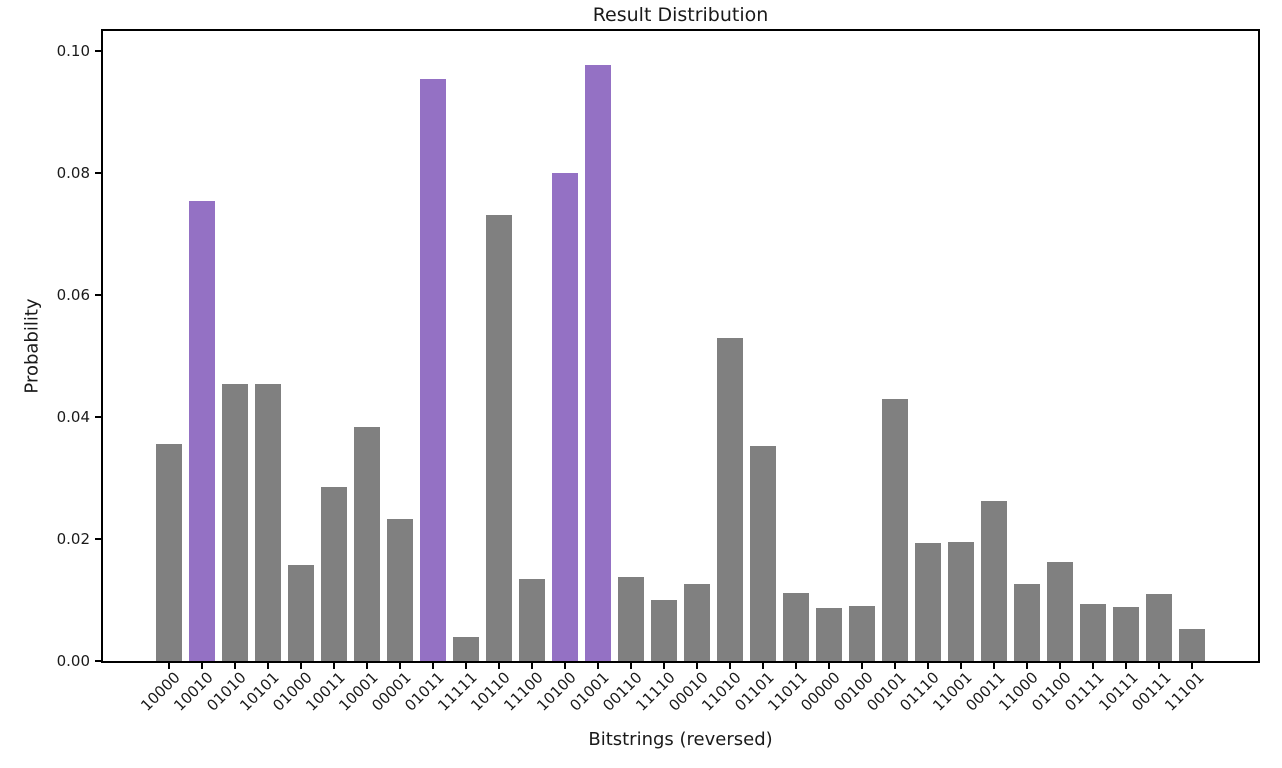  I want to click on x-axis-label: Bitstrings (reversed), so click(680, 739).